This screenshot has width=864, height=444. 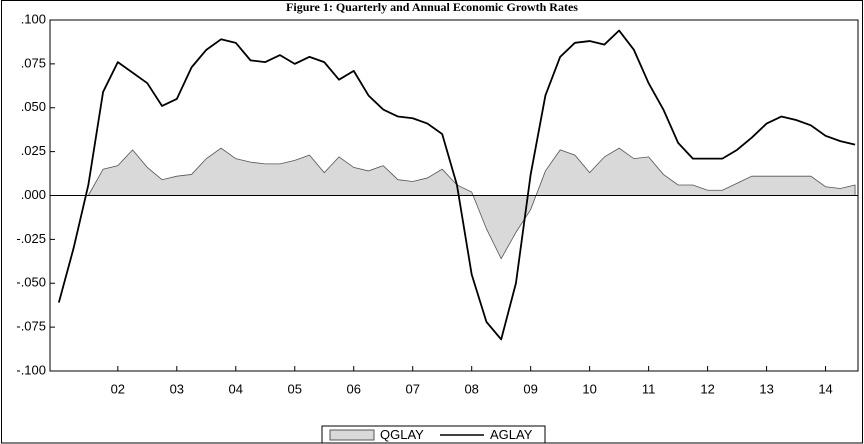 I want to click on legend-swatch, so click(x=352, y=435).